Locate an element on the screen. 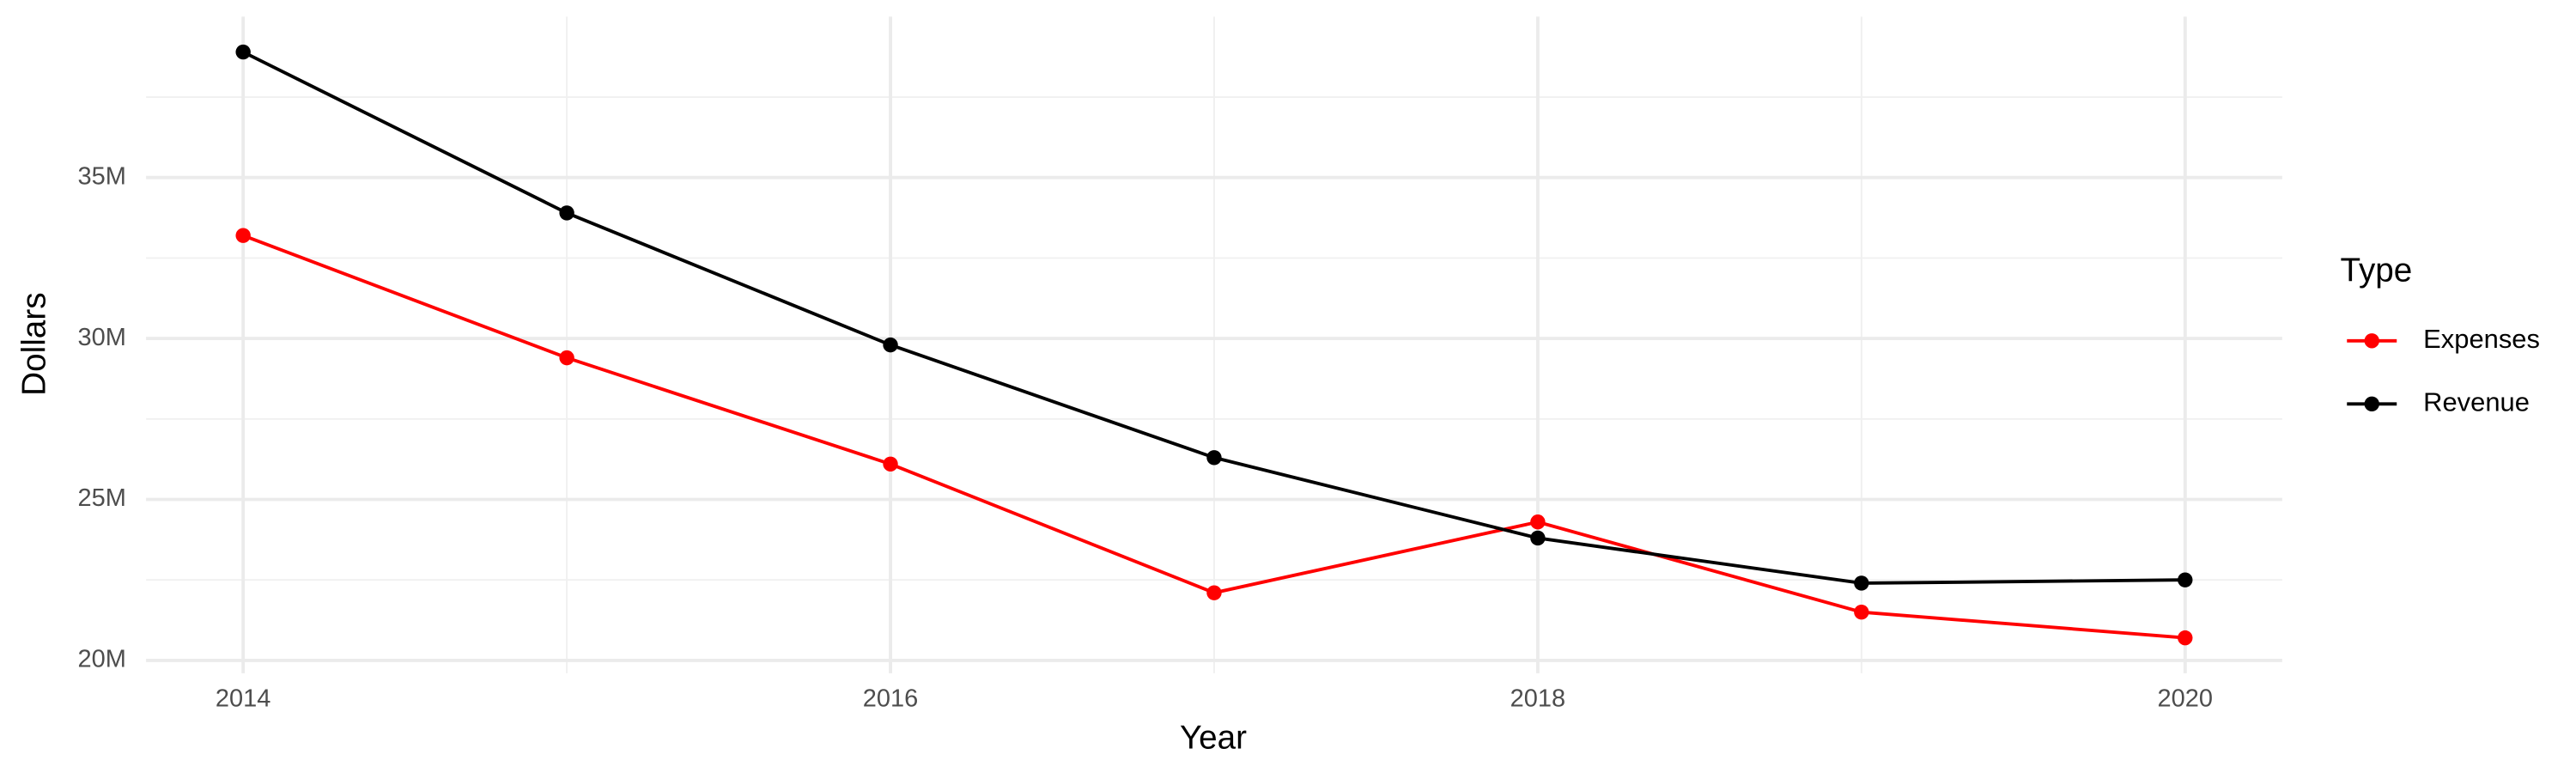 The height and width of the screenshot is (773, 2576). y-tick-label: 20M is located at coordinates (102, 659).